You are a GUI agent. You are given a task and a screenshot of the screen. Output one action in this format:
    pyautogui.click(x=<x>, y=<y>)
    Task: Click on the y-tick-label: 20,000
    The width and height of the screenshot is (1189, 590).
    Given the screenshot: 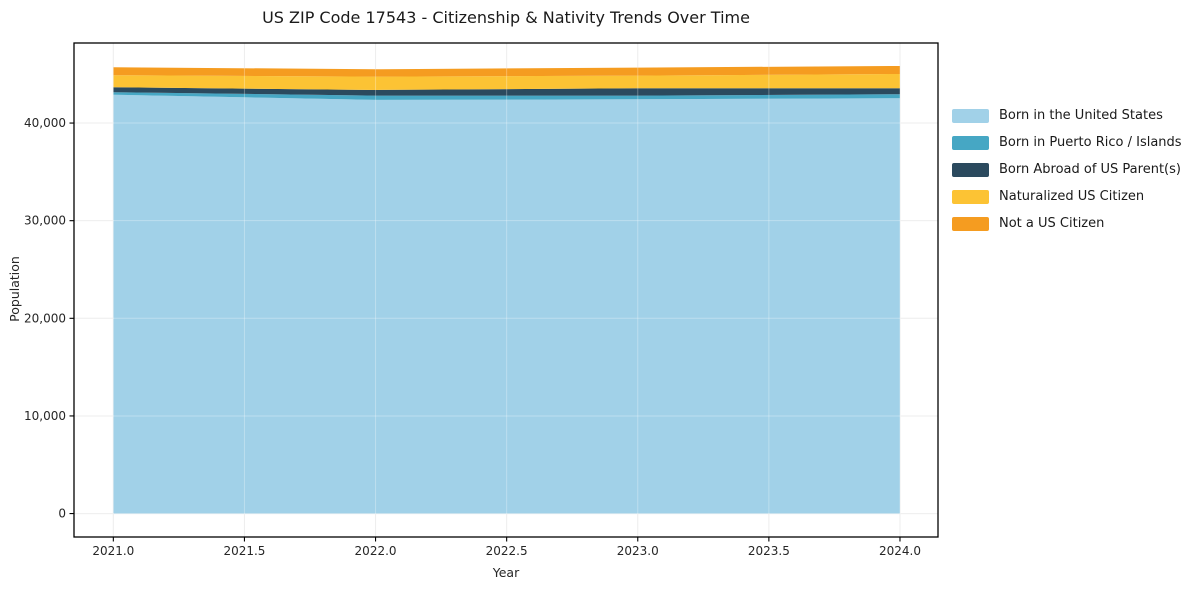 What is the action you would take?
    pyautogui.click(x=45, y=318)
    